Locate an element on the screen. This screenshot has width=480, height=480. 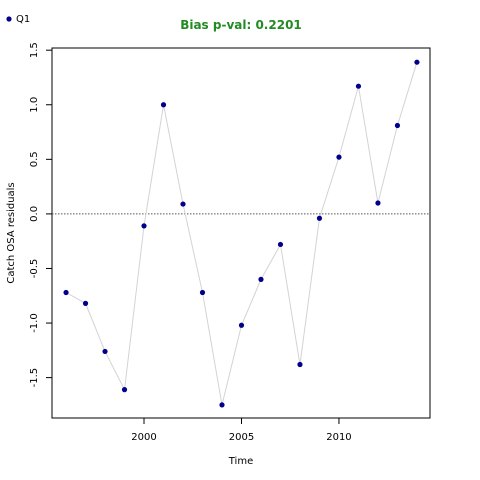
y-tick-label: 0.0 is located at coordinates (34, 214).